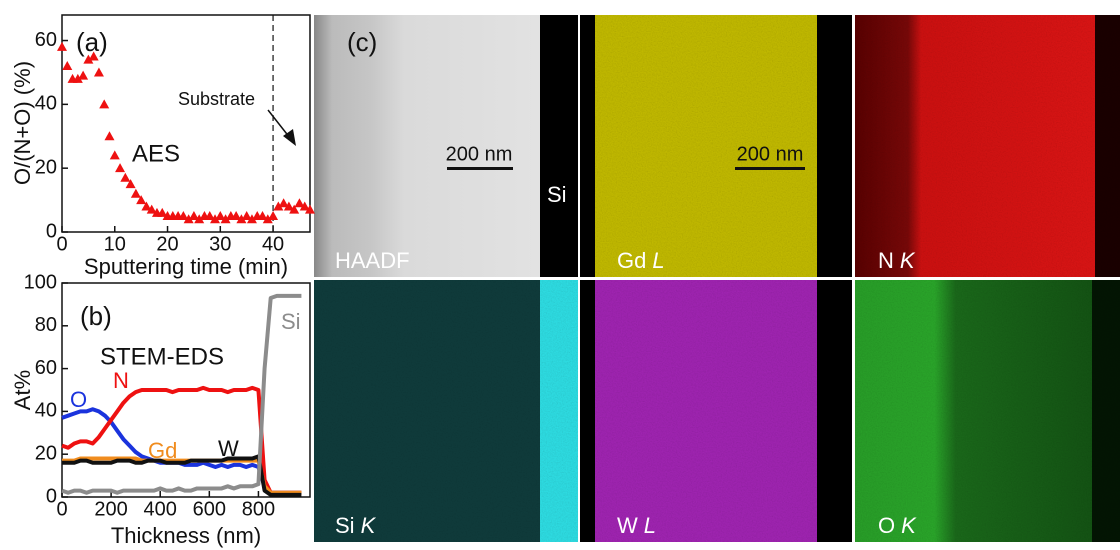 The image size is (1120, 550). Describe the element at coordinates (627, 525) in the screenshot. I see `element: W` at that location.